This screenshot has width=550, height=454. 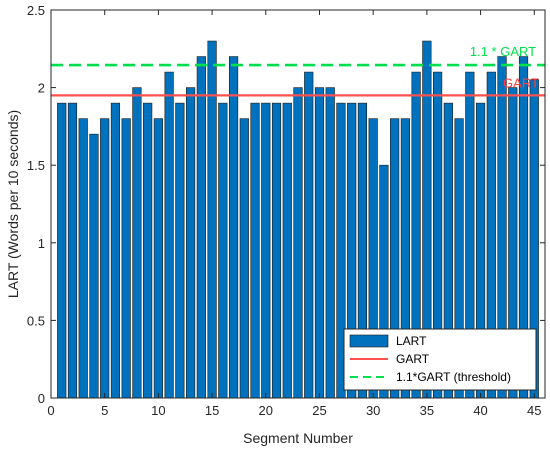 What do you see at coordinates (298, 80) in the screenshot?
I see `reference-lines-group` at bounding box center [298, 80].